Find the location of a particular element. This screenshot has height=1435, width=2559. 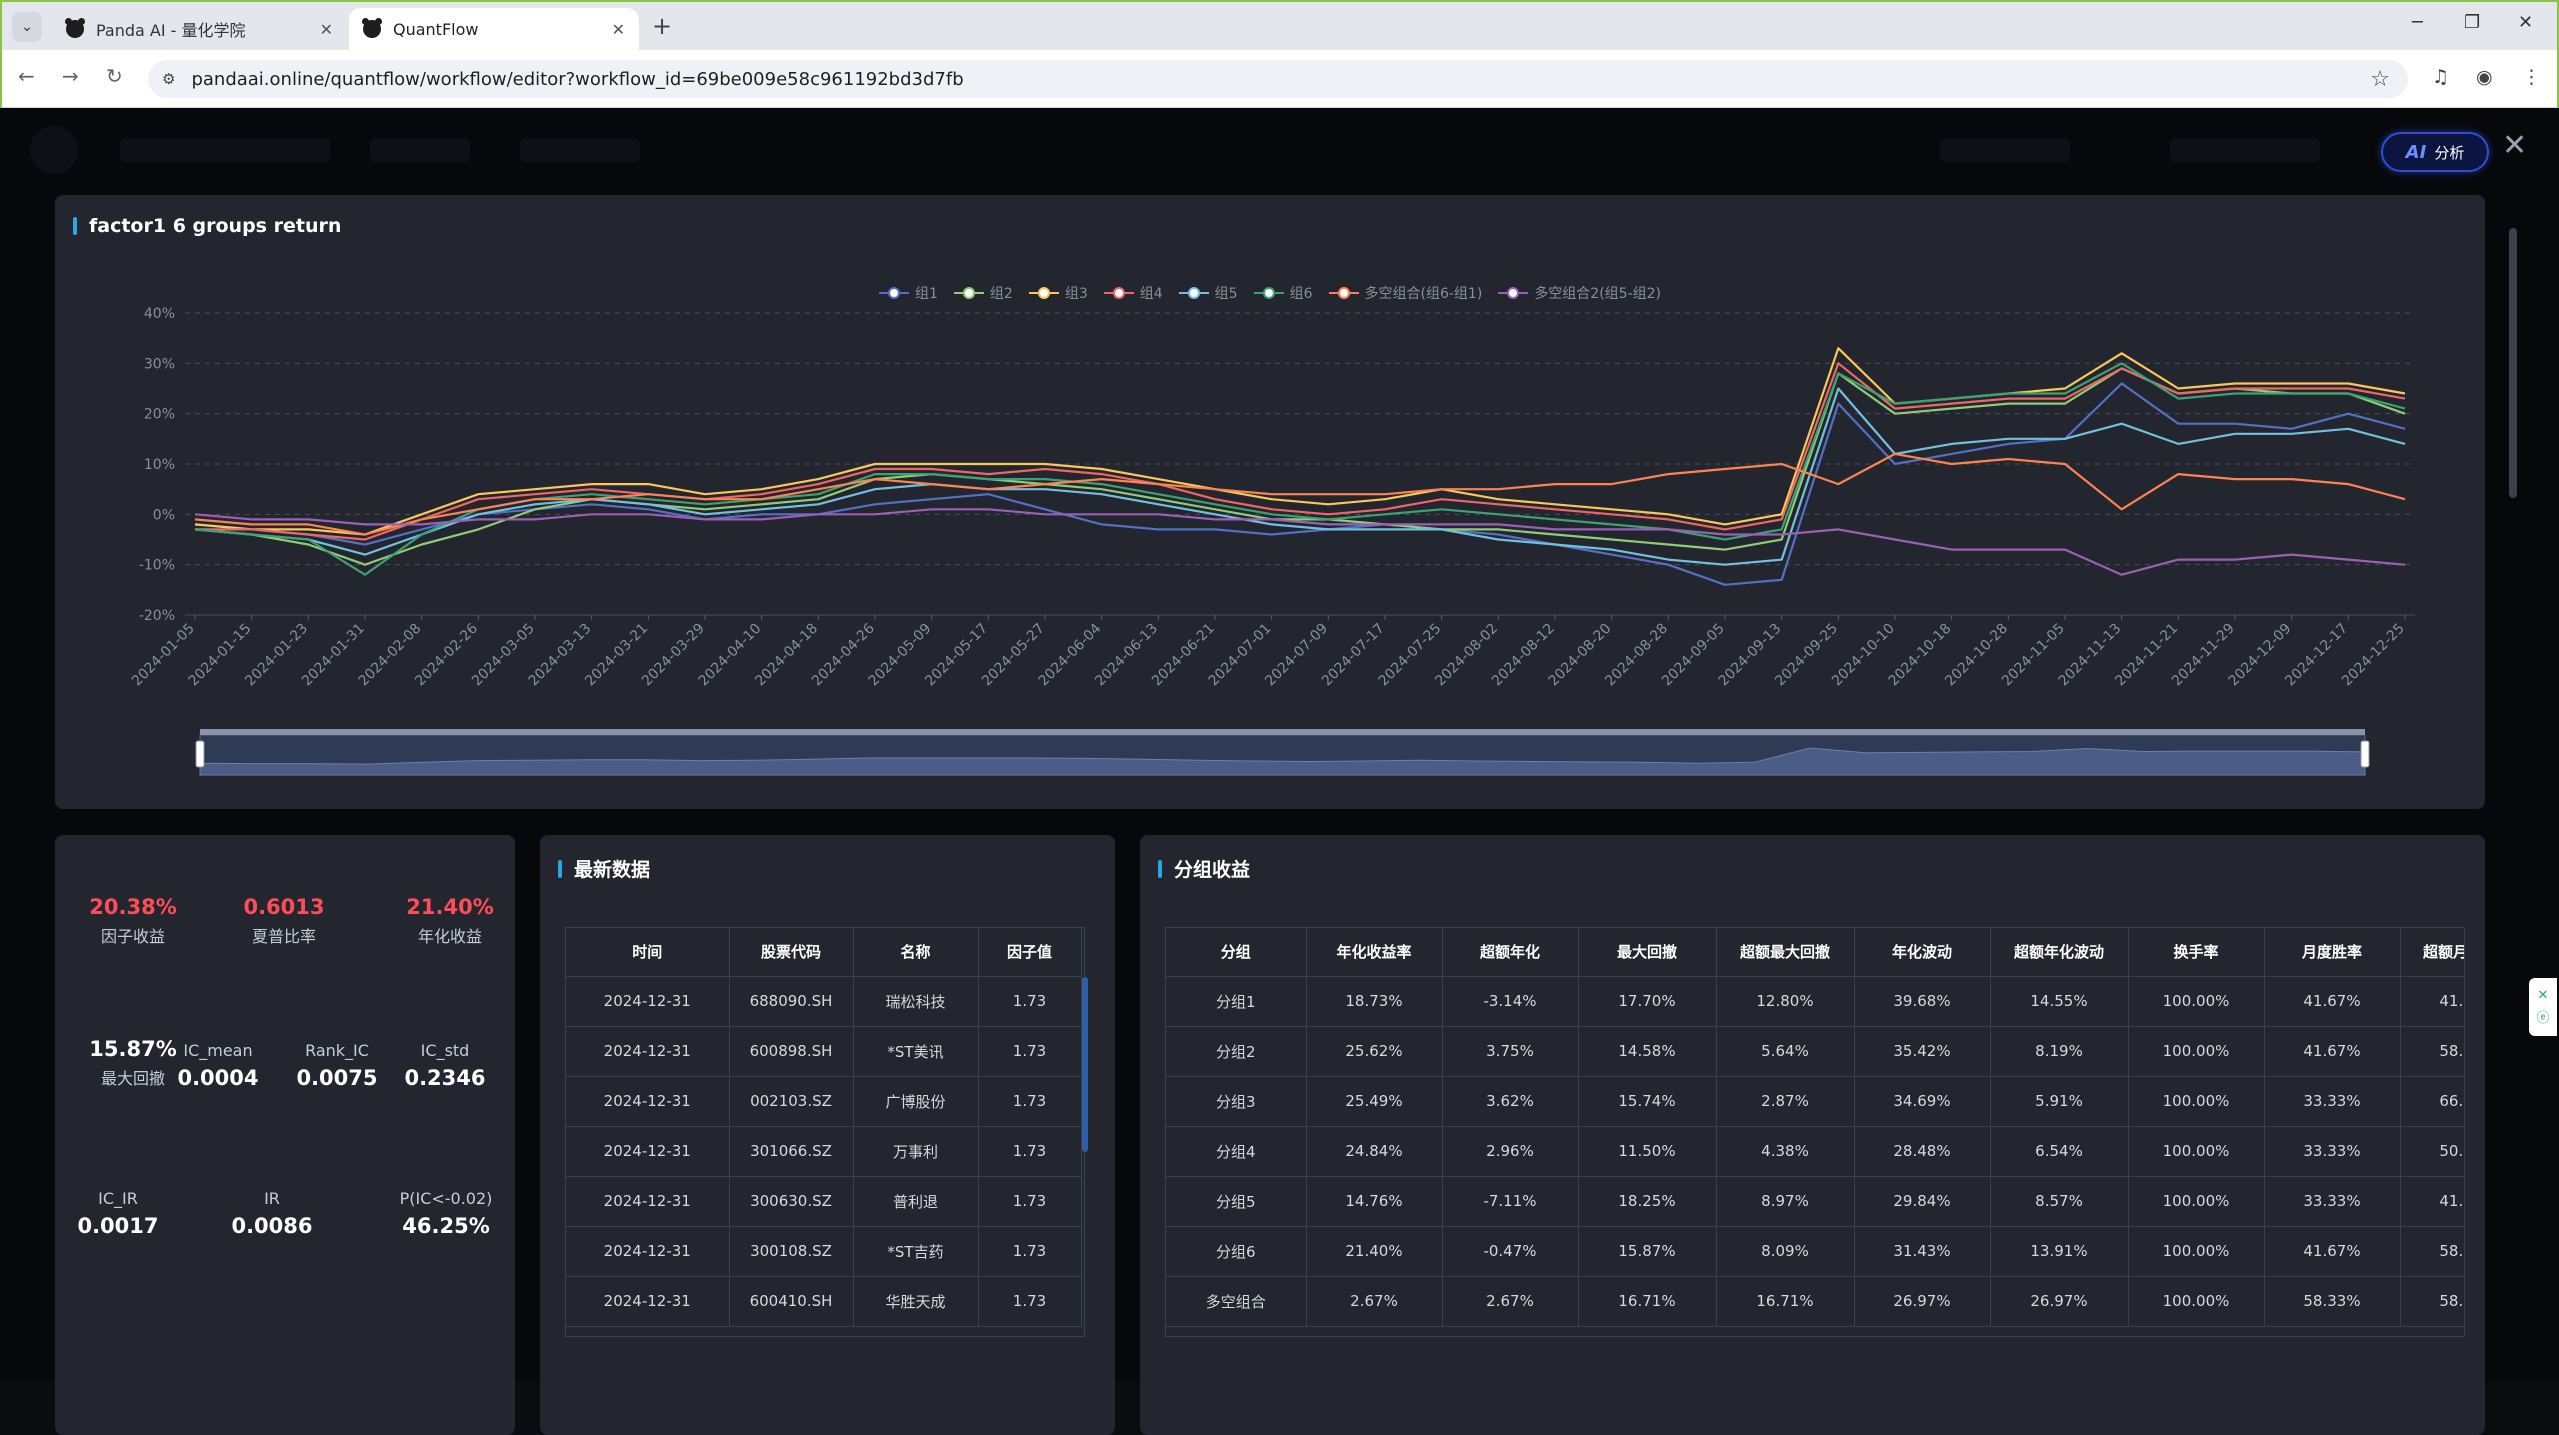

stat-rank-ic: Rank_IC 0.0075 is located at coordinates (337, 1063).